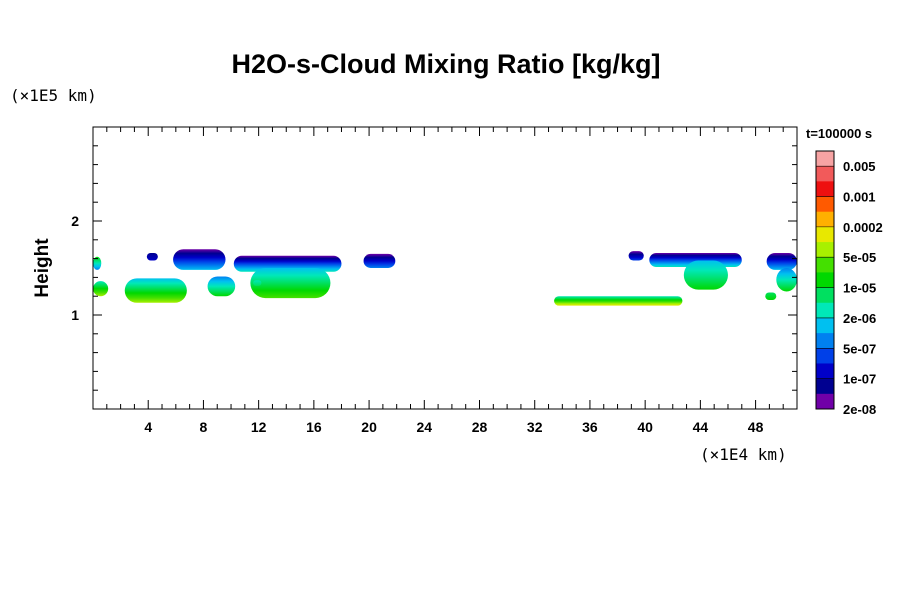  What do you see at coordinates (863, 227) in the screenshot?
I see `colorbar-label: 0.0002` at bounding box center [863, 227].